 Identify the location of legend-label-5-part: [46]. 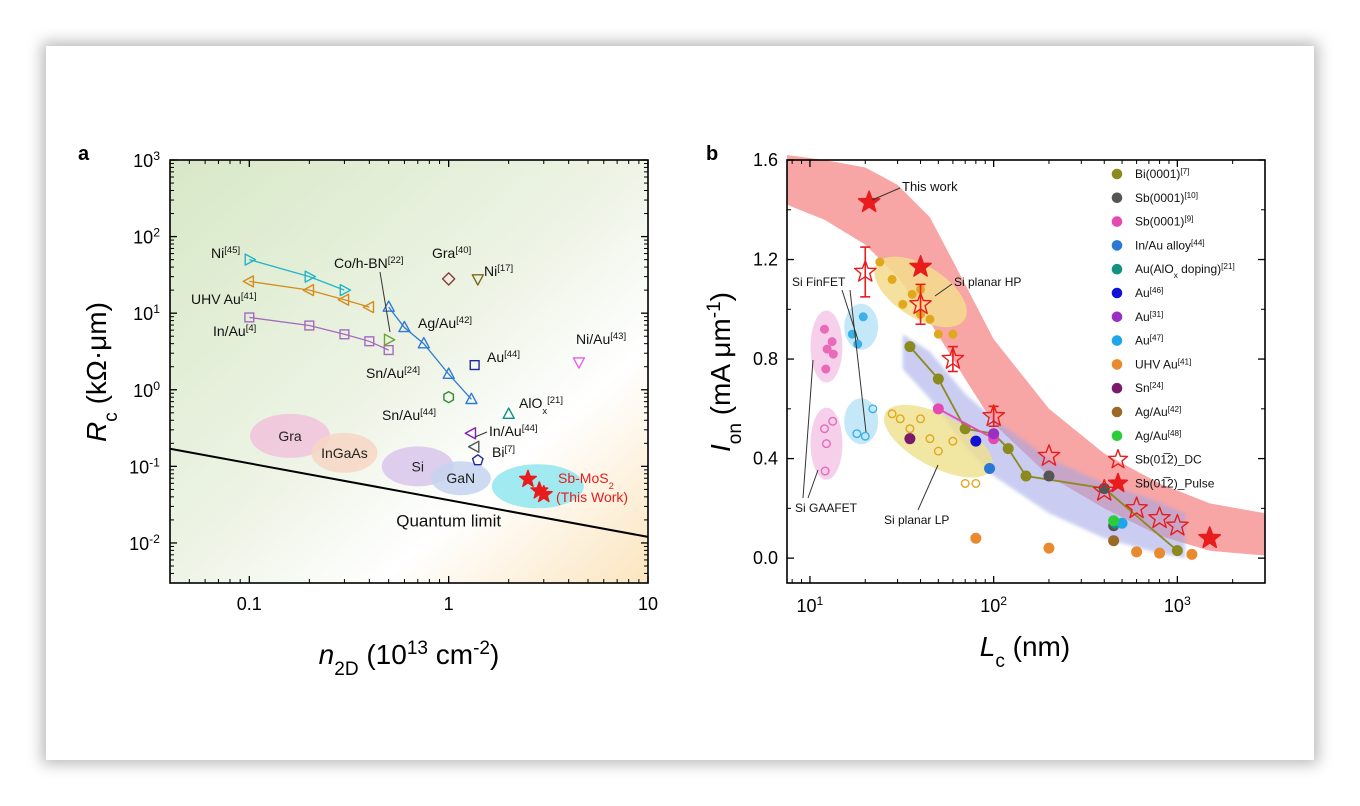
(1157, 290).